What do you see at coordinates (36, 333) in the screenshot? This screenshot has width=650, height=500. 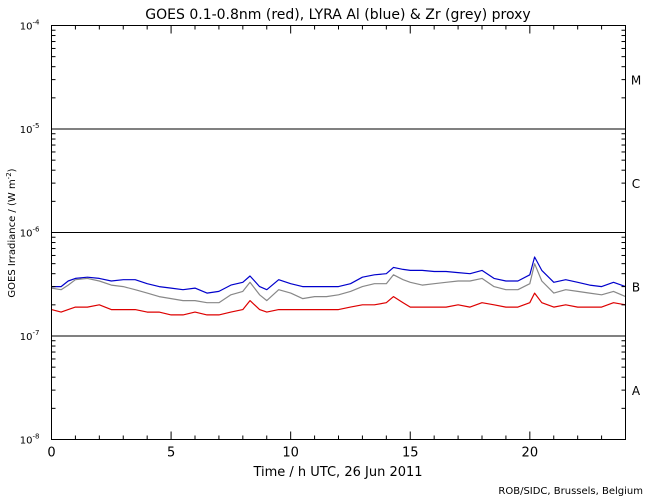 I see `y-tick-exponent: -7` at bounding box center [36, 333].